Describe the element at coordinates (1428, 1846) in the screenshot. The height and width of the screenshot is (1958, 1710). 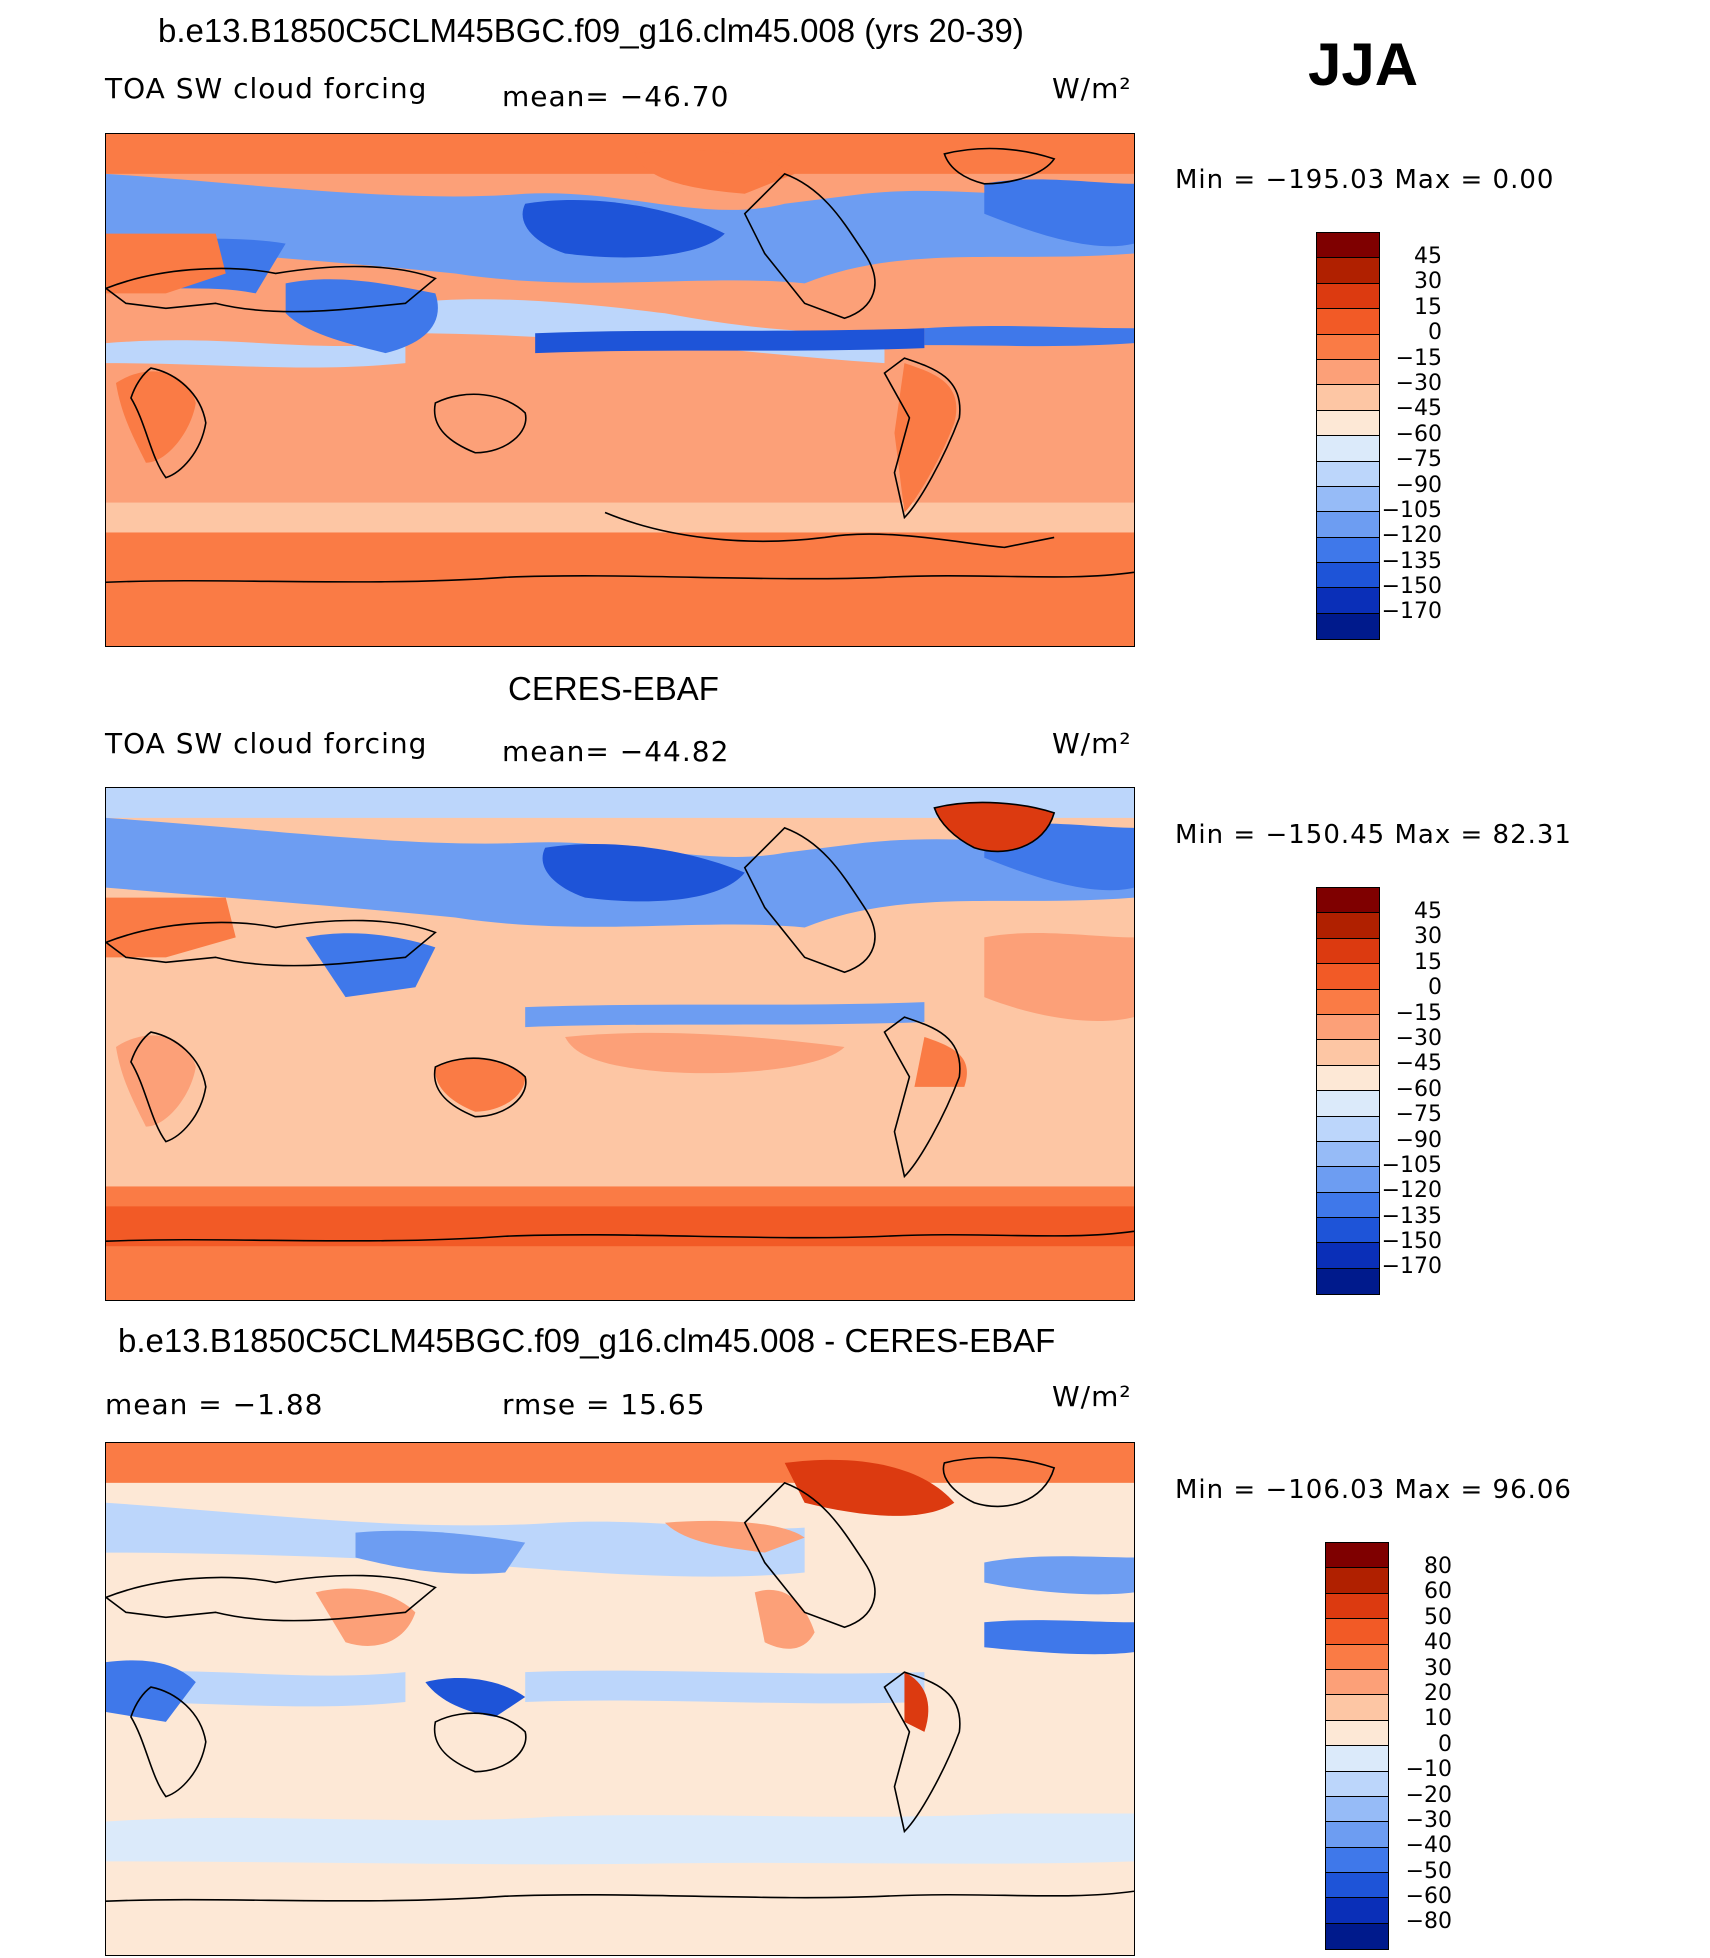
I see `colorbar-tick-label: −40` at that location.